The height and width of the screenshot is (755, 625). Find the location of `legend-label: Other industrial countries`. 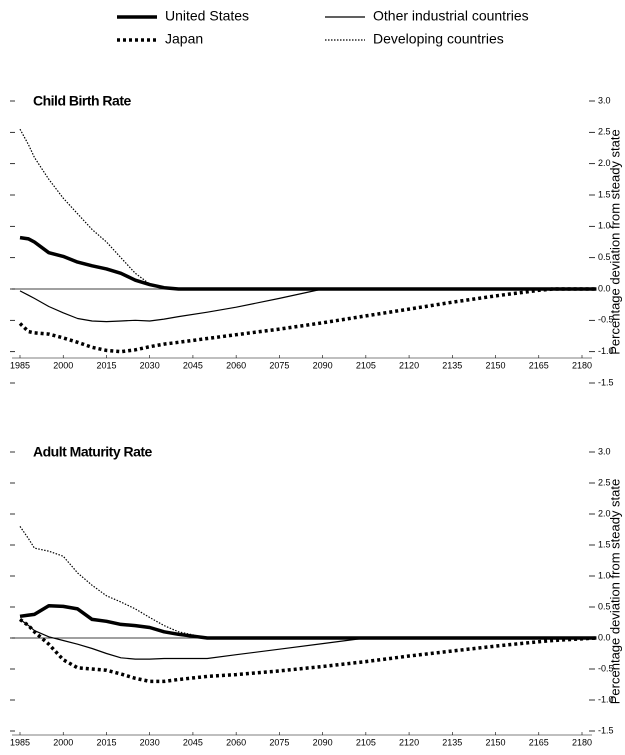

legend-label: Other industrial countries is located at coordinates (451, 16).